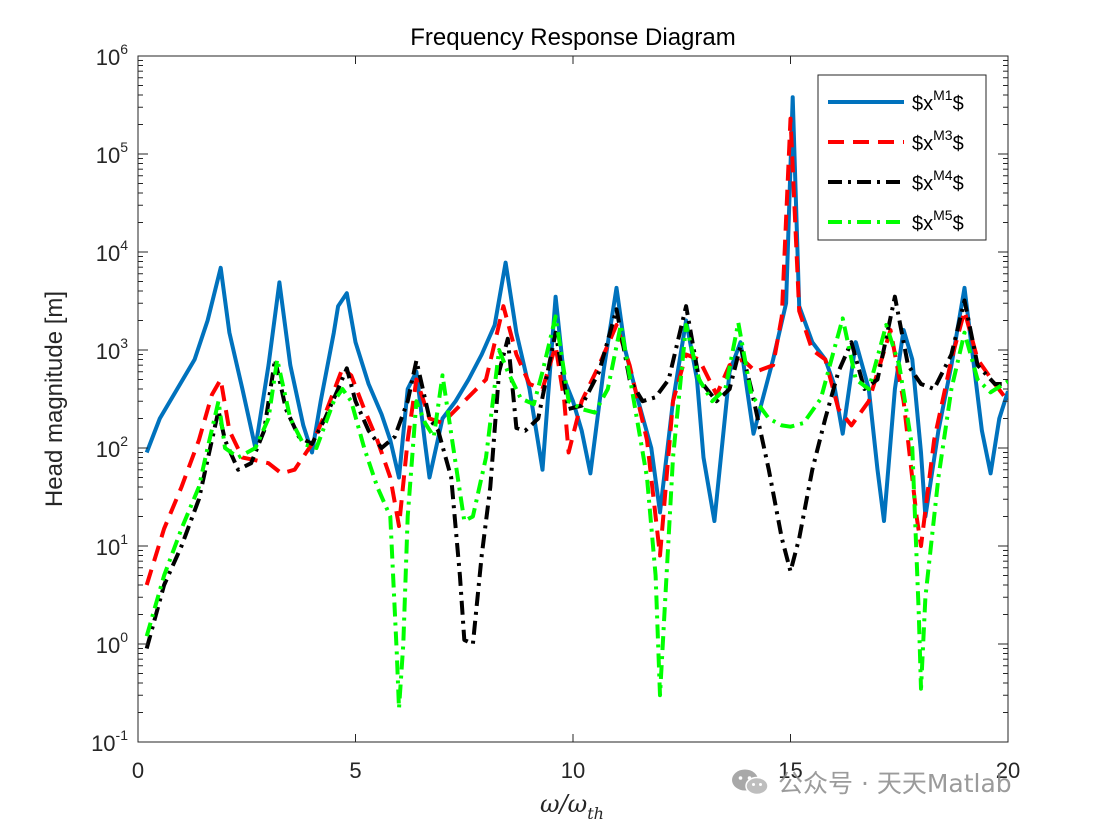  I want to click on y-axis-label: Head magnitude [m], so click(54, 399).